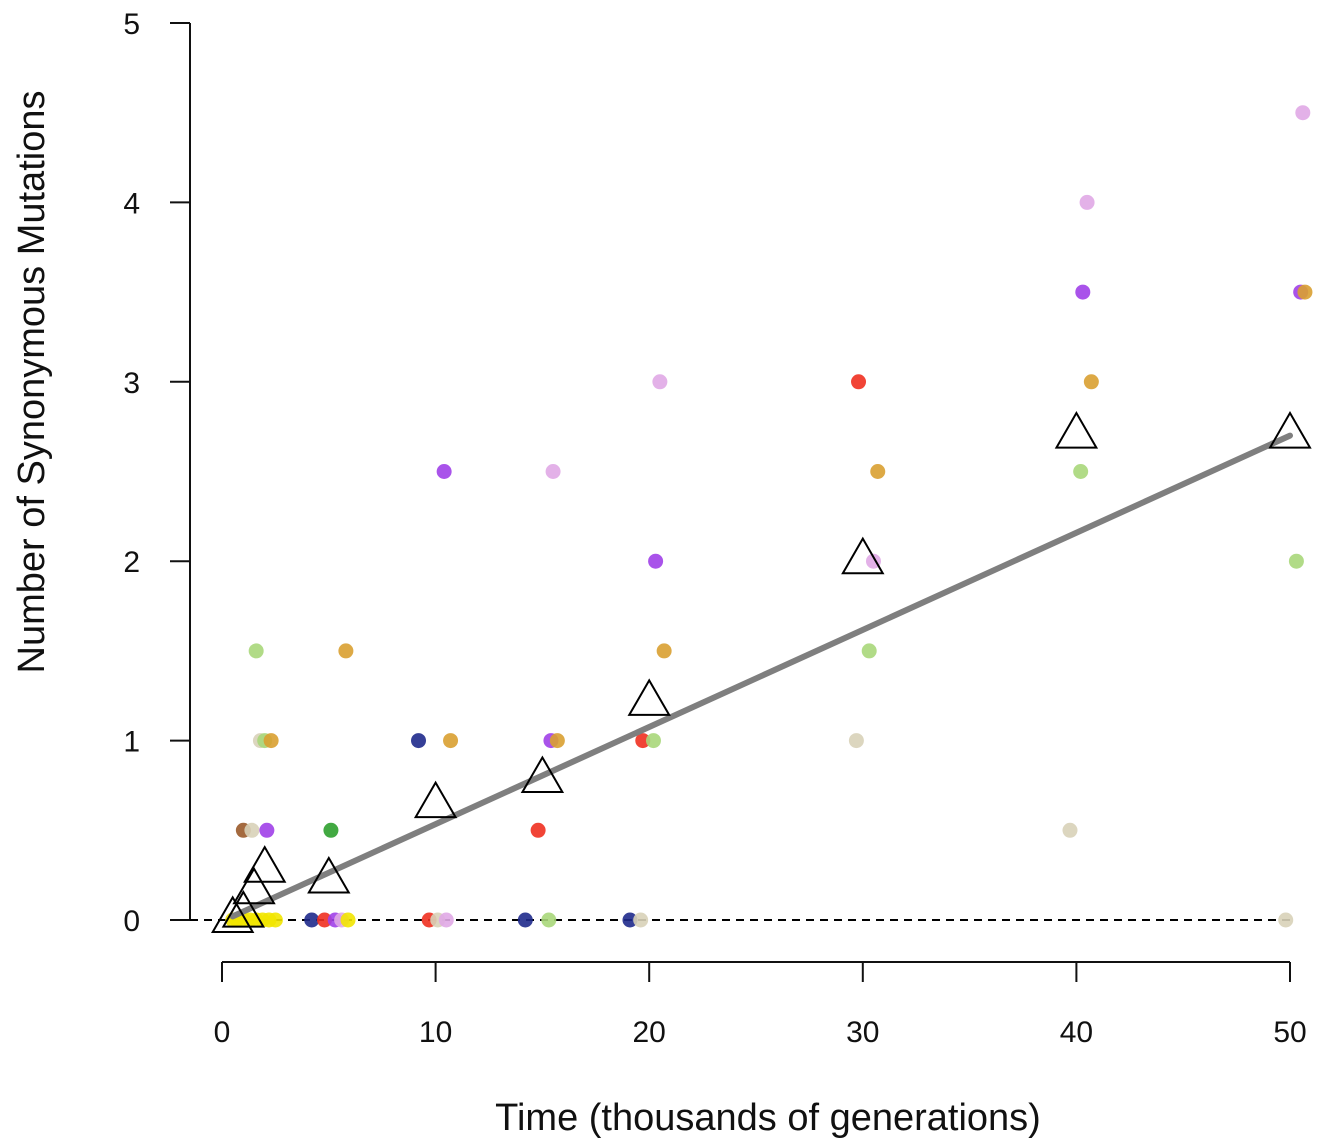 This screenshot has height=1146, width=1331. What do you see at coordinates (435, 1032) in the screenshot?
I see `x-tick-label: 10` at bounding box center [435, 1032].